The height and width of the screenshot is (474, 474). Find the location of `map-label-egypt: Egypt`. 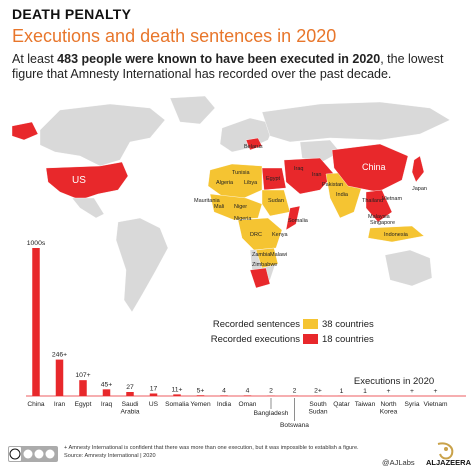

map-label-egypt: Egypt is located at coordinates (273, 179).